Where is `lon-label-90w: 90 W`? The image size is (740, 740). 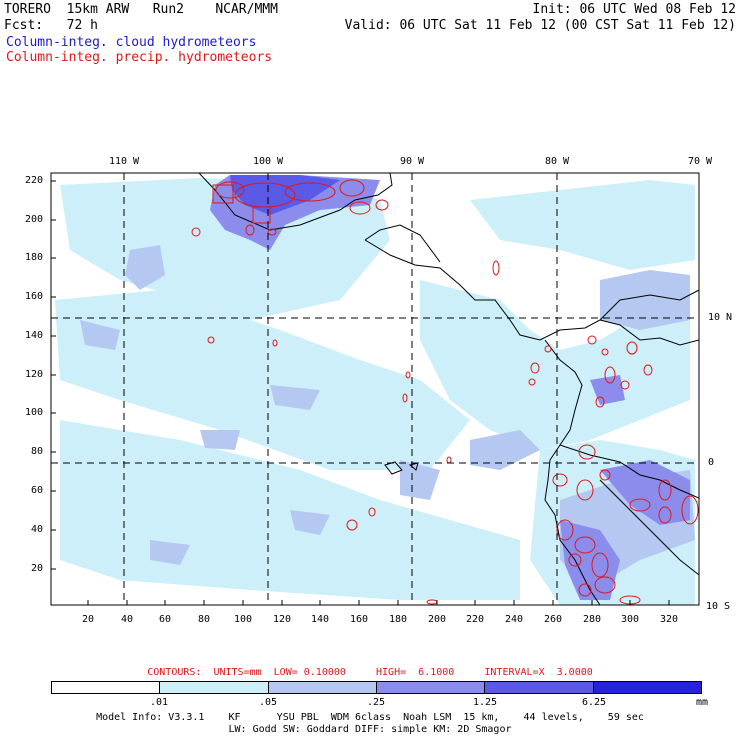
lon-label-90w: 90 W is located at coordinates (412, 161).